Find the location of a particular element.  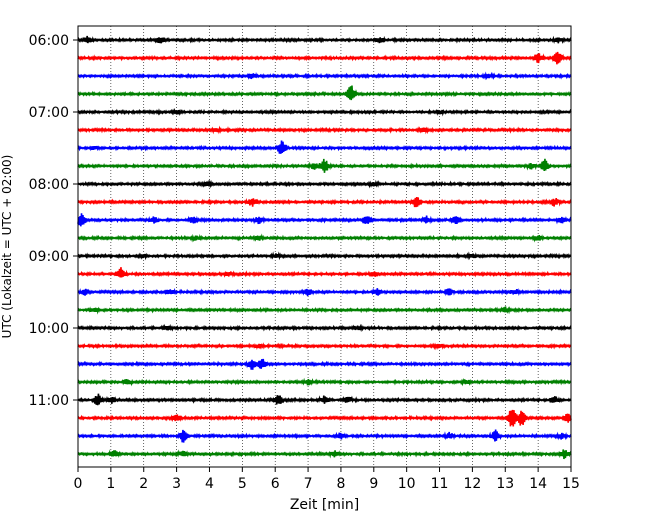

y-axis-label: UTC (Lokalzeit = UTC + 02:00) is located at coordinates (7, 247).